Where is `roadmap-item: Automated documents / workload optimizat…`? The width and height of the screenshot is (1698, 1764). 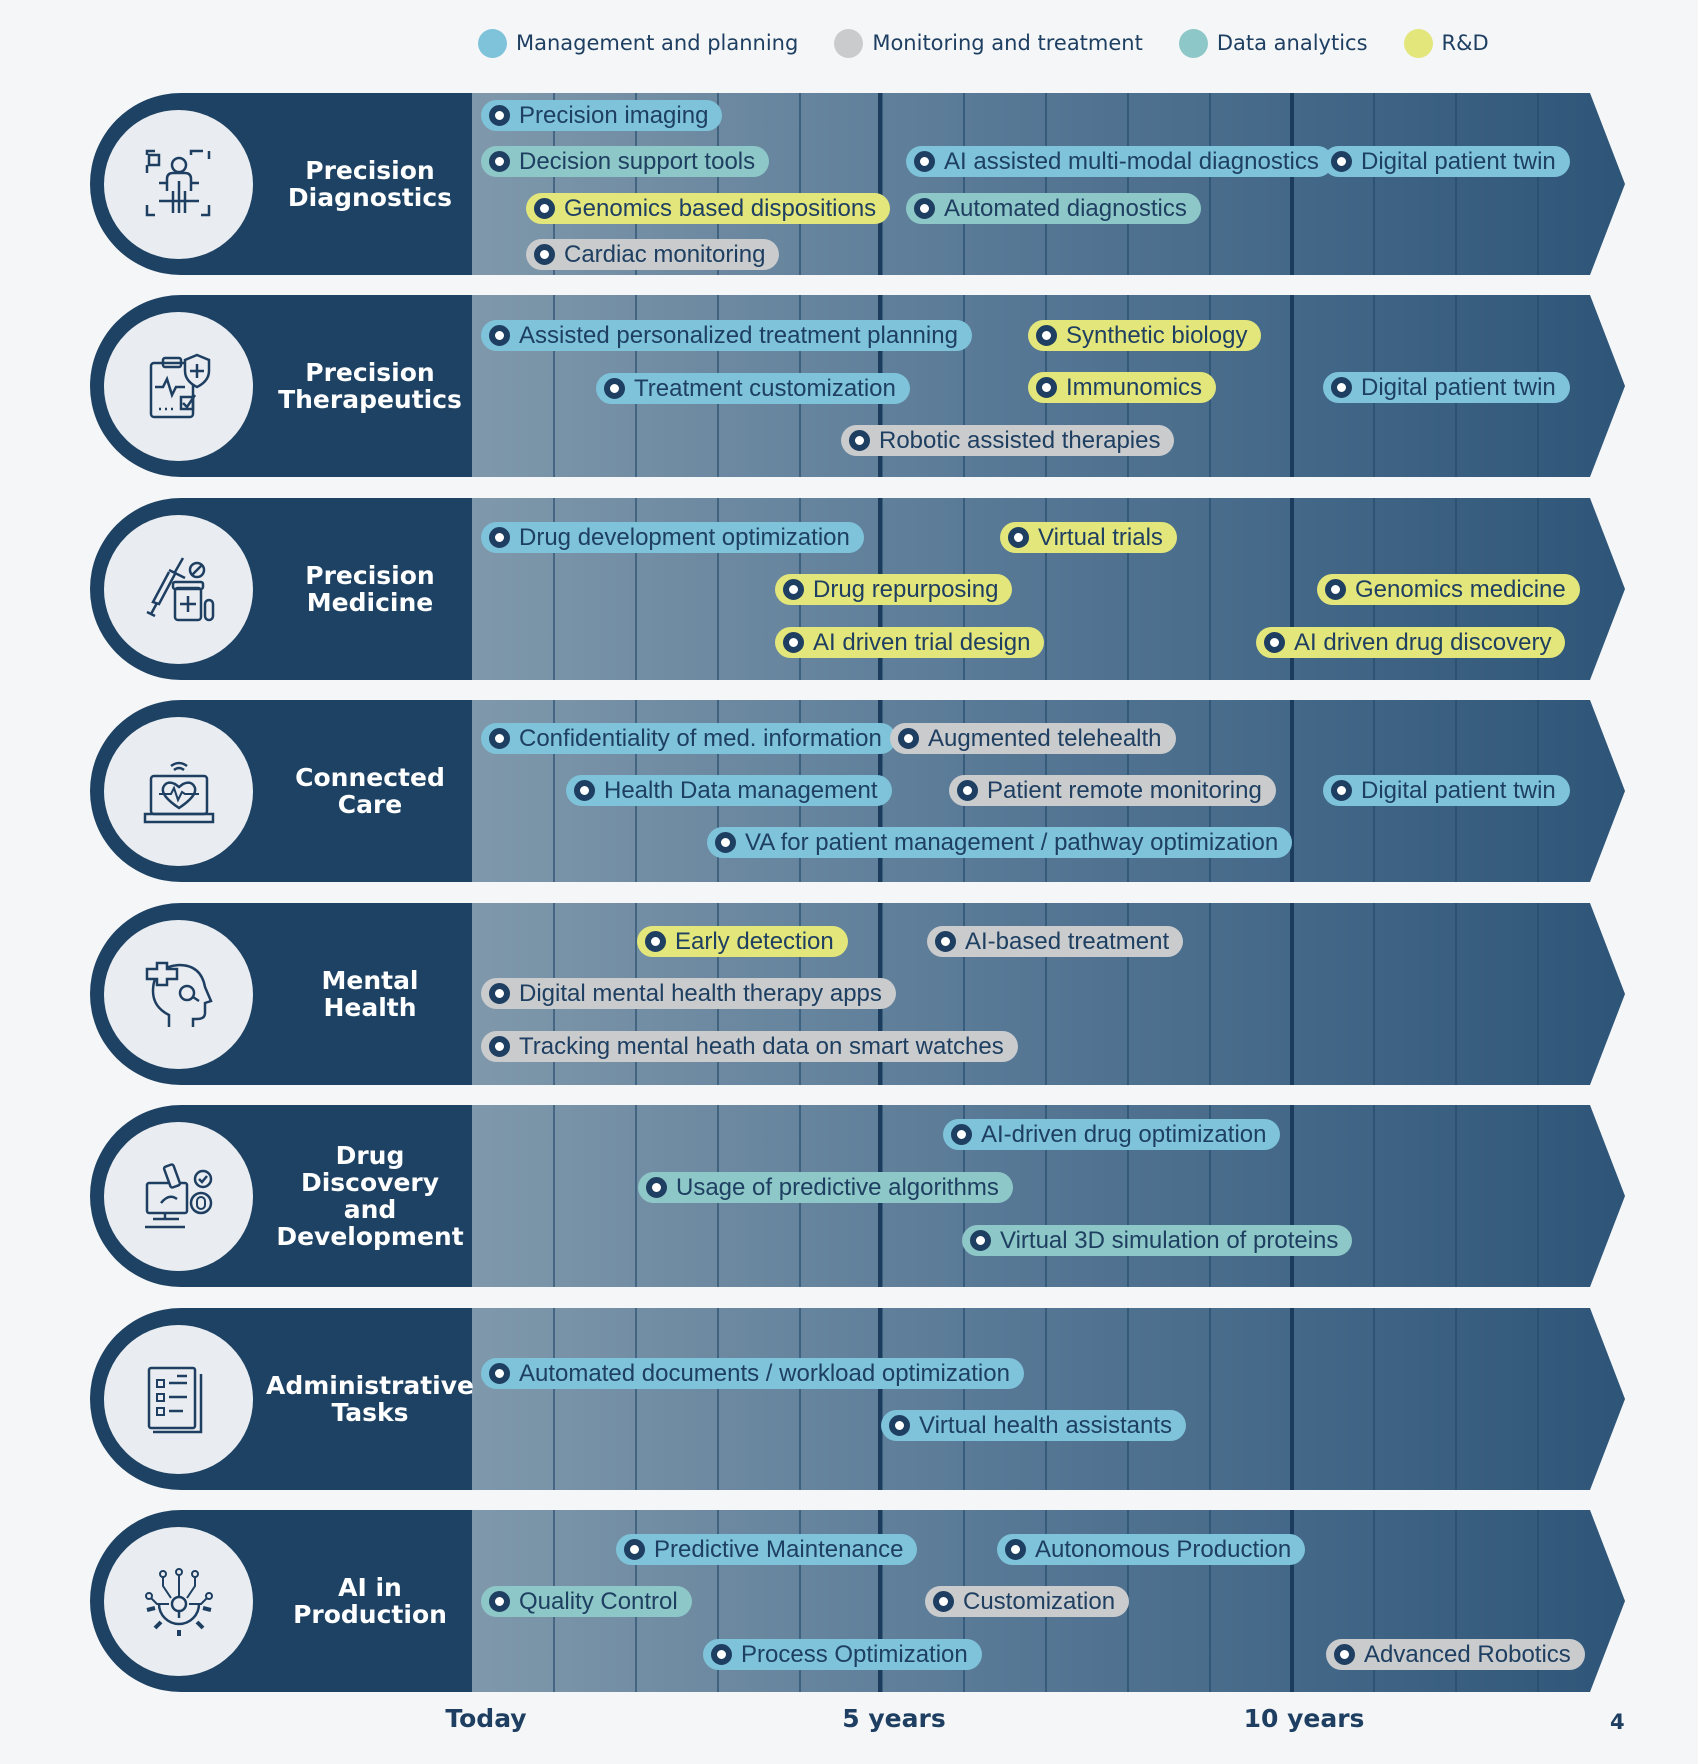
roadmap-item: Automated documents / workload optimizat… is located at coordinates (752, 1373).